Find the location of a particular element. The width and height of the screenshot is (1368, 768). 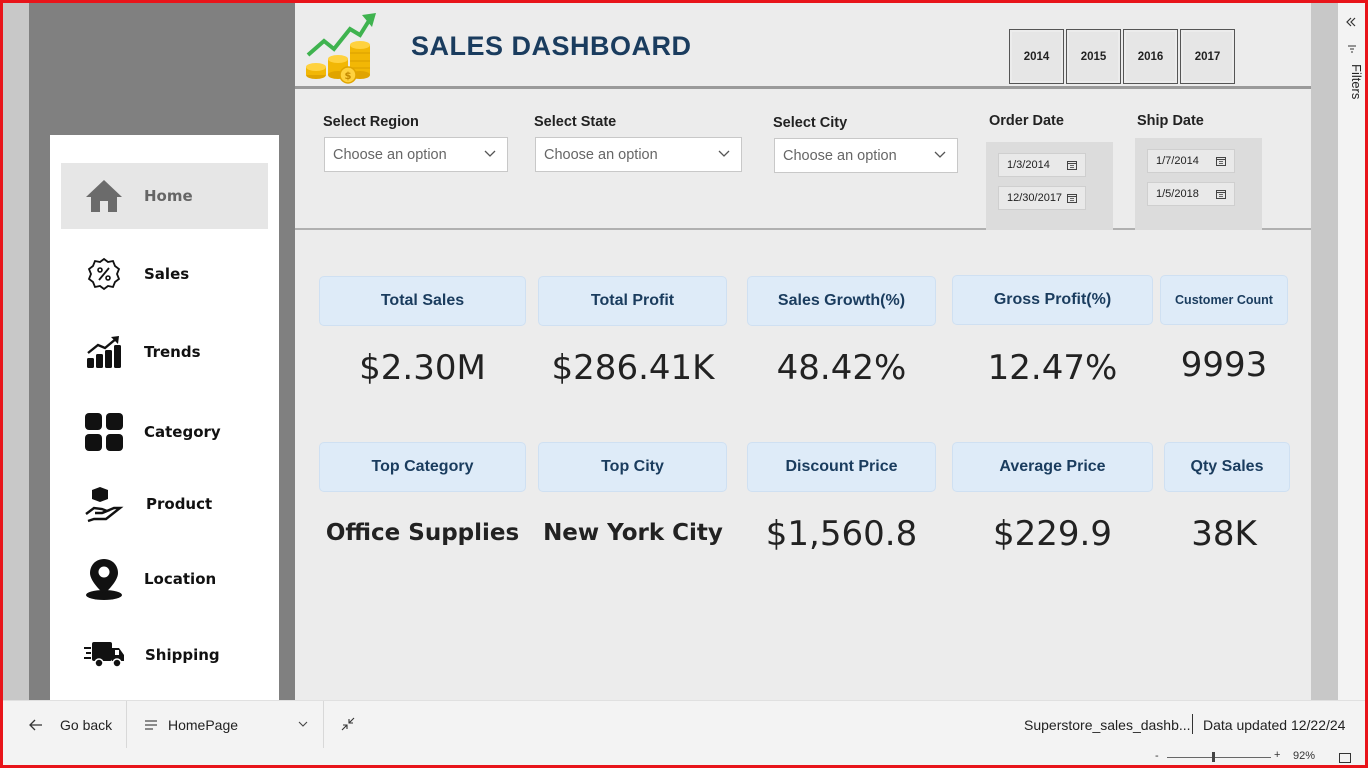

region-slicer-title: Select Region is located at coordinates (371, 122).